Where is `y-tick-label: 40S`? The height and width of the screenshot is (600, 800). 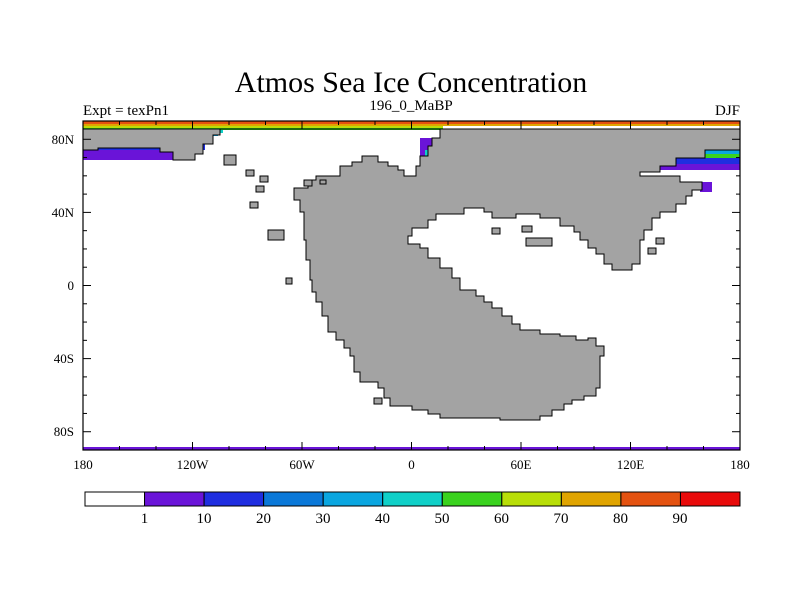
y-tick-label: 40S is located at coordinates (64, 358).